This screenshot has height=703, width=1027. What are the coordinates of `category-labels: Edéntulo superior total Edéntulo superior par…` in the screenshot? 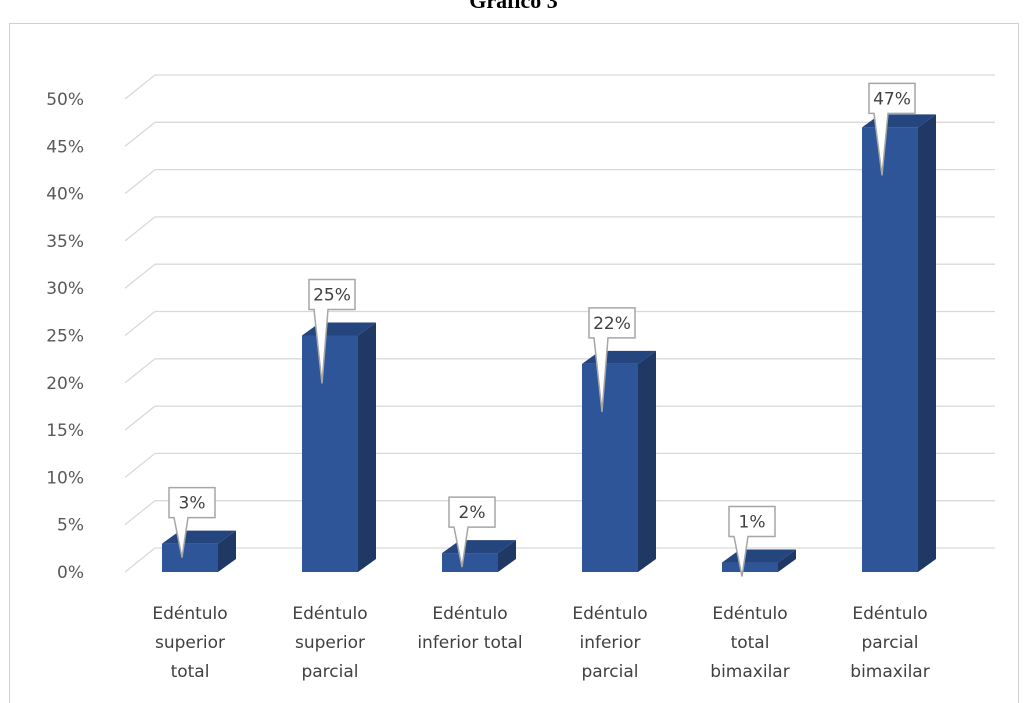 It's located at (540, 643).